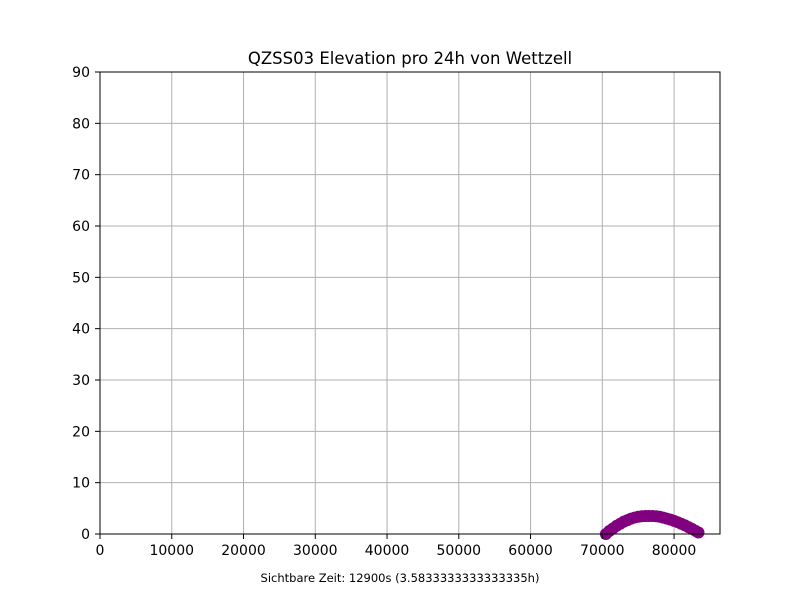 The height and width of the screenshot is (600, 800). I want to click on x-tick-label: 10000, so click(171, 551).